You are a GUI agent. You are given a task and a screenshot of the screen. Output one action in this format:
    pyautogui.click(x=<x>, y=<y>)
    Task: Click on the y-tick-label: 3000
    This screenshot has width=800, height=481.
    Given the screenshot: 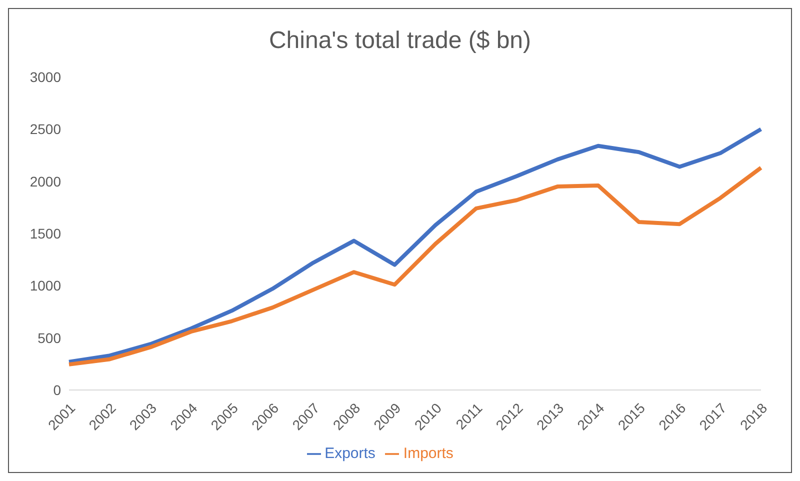 What is the action you would take?
    pyautogui.click(x=46, y=76)
    